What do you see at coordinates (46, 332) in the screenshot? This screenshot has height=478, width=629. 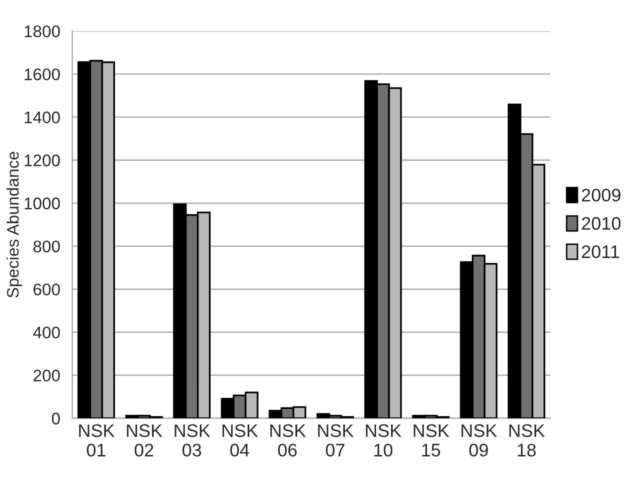 I see `y-tick-label: 400` at bounding box center [46, 332].